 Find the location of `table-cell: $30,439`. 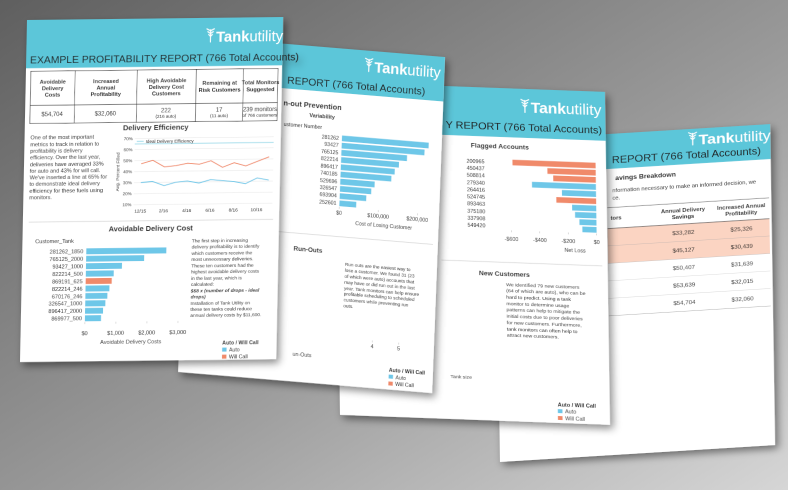

table-cell: $30,439 is located at coordinates (742, 247).